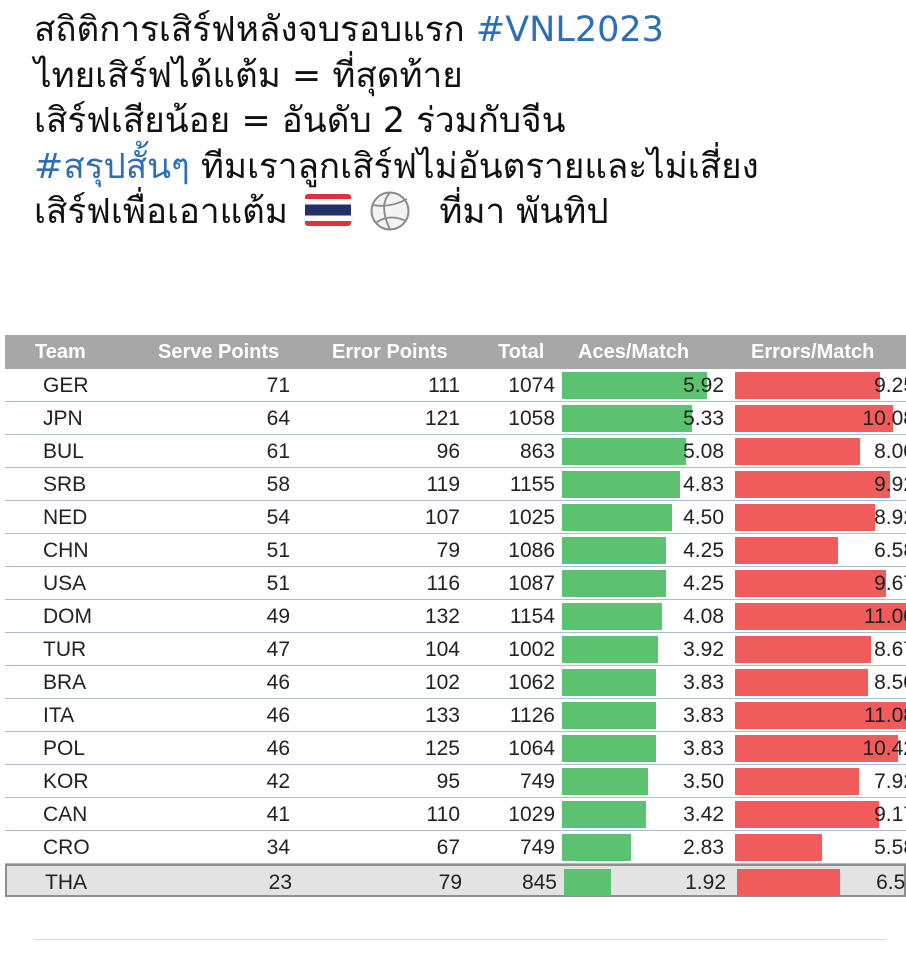 Image resolution: width=906 pixels, height=960 pixels. I want to click on table-row: NED 54 107 1025 4.50 8.92, so click(455, 517).